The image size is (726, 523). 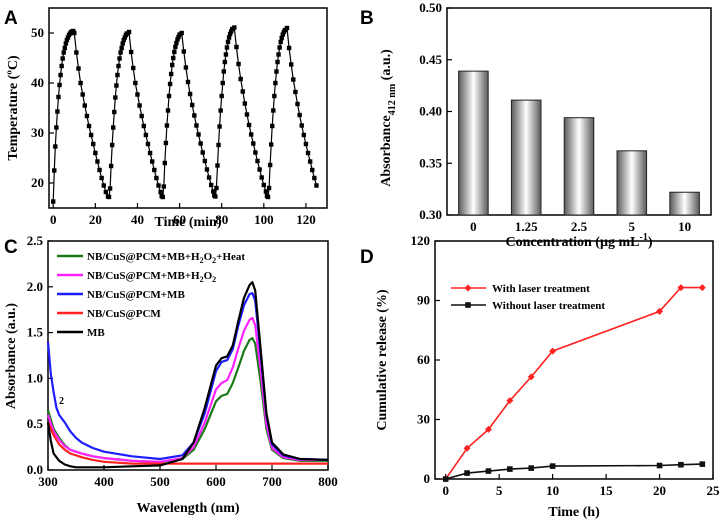 I want to click on panel-d-ytick-label: 90, so click(x=423, y=300).